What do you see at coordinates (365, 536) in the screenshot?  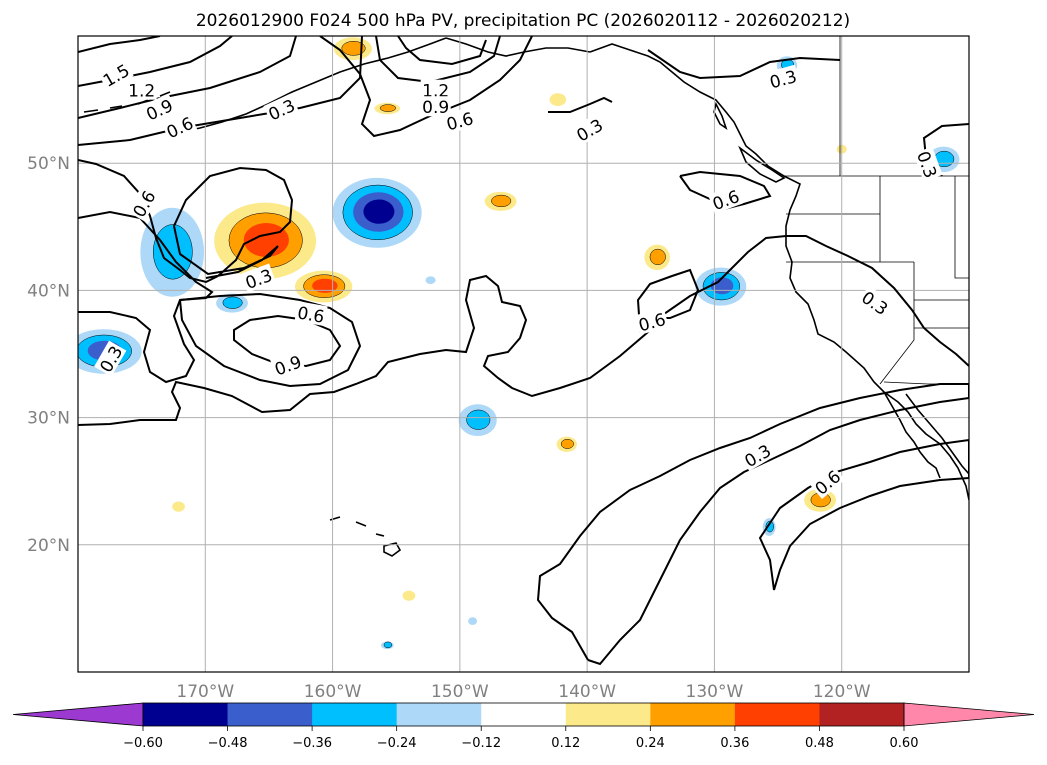 I see `hawaii-islands` at bounding box center [365, 536].